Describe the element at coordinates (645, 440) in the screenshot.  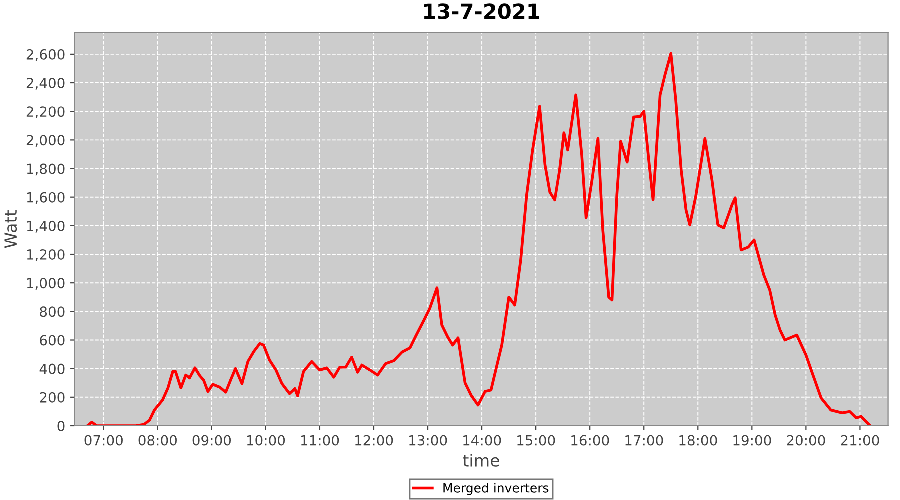
I see `x-tick-label: 17:00` at that location.